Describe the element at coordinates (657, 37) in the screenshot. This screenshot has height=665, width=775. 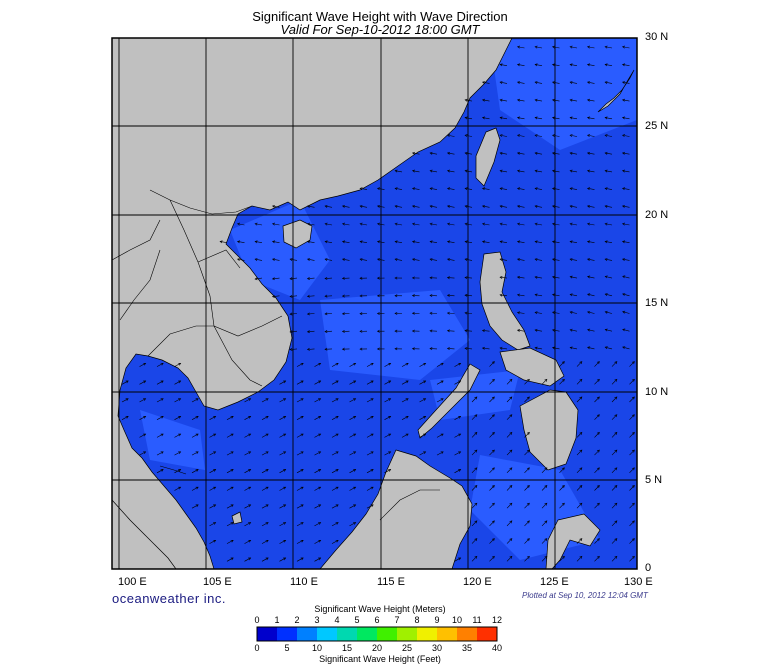
I see `lat-label: 30 N` at that location.